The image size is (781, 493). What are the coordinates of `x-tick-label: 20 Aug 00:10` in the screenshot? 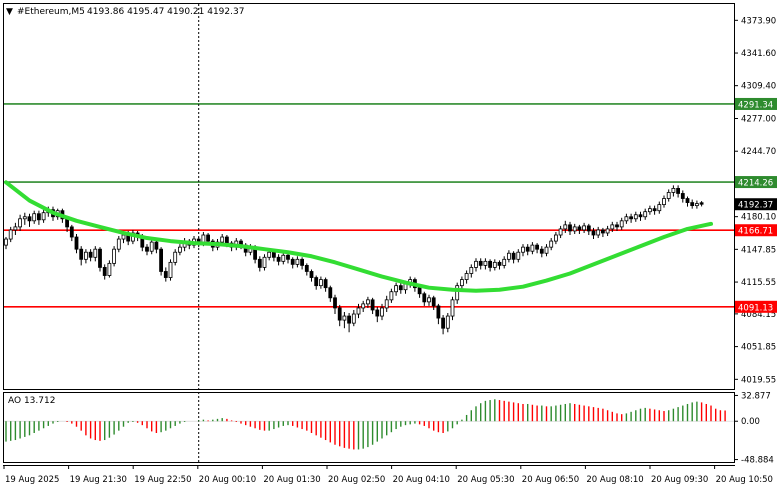 It's located at (227, 480).